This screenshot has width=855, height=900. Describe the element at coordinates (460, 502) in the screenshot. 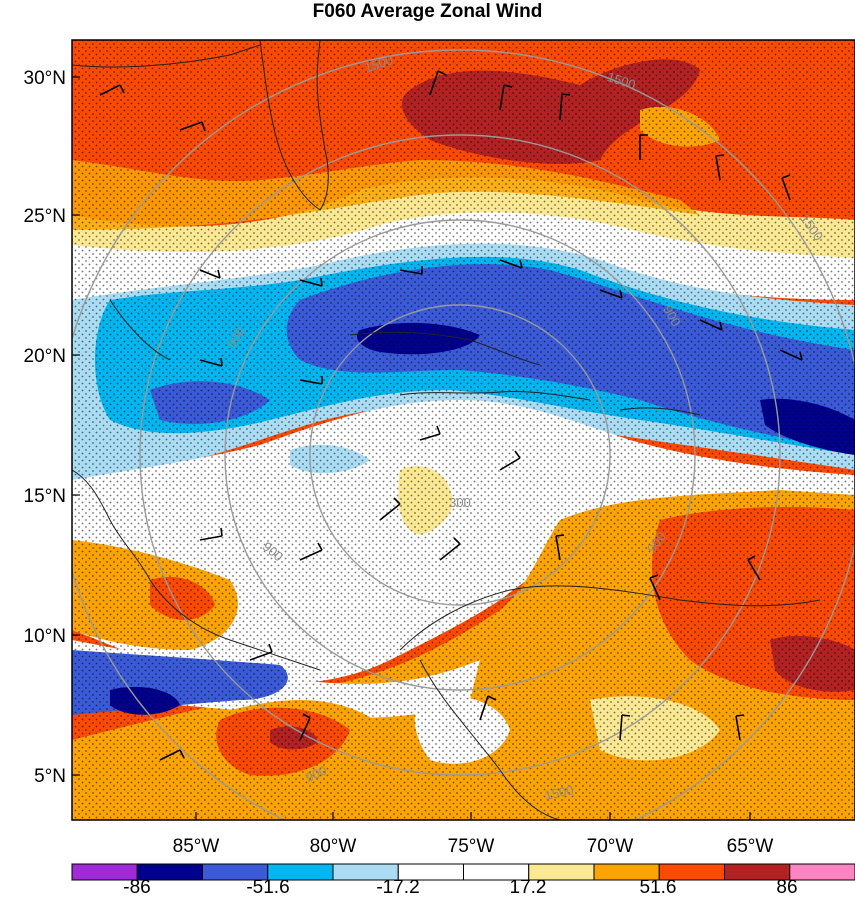

I see `ring-label: 300` at that location.